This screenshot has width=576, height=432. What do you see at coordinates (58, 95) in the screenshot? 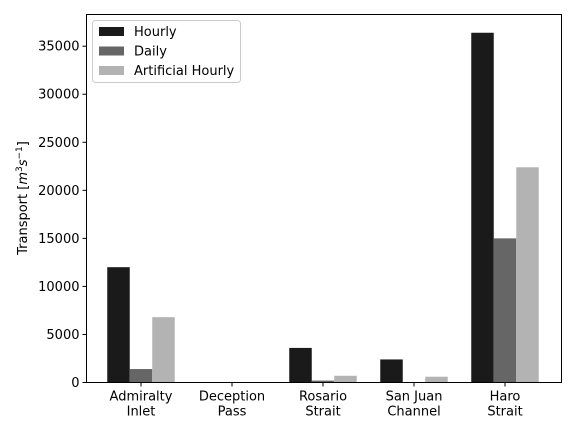
I see `y-tick-label: 30000` at bounding box center [58, 95].